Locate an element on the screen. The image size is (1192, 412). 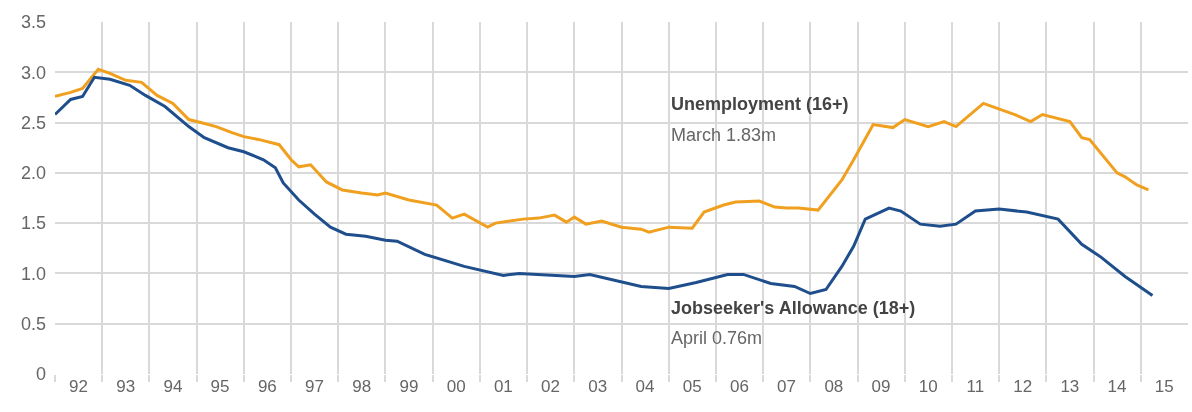
series-label: Jobseeker's Allowance (18+) is located at coordinates (793, 308).